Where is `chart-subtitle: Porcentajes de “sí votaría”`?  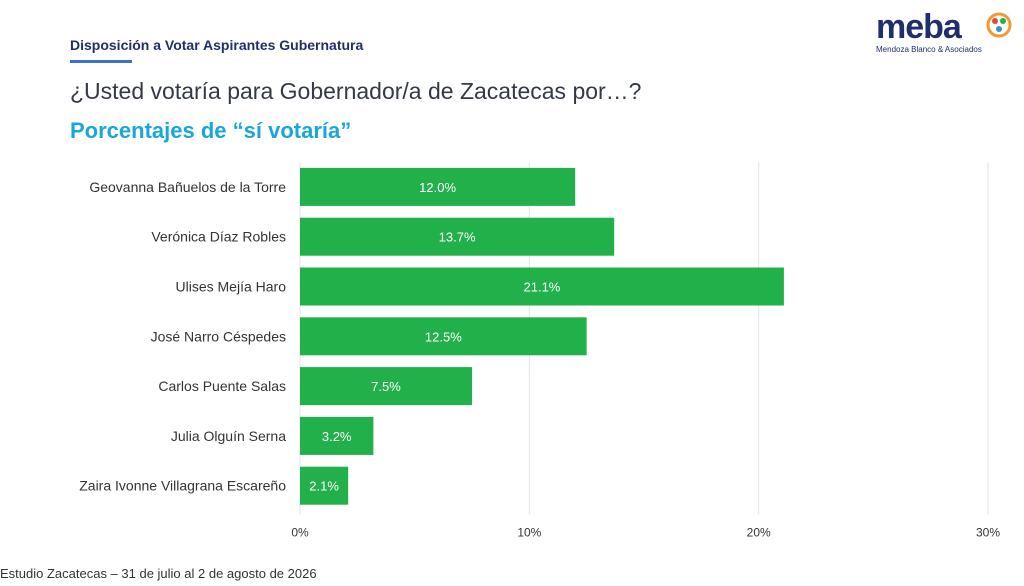
chart-subtitle: Porcentajes de “sí votaría” is located at coordinates (211, 130).